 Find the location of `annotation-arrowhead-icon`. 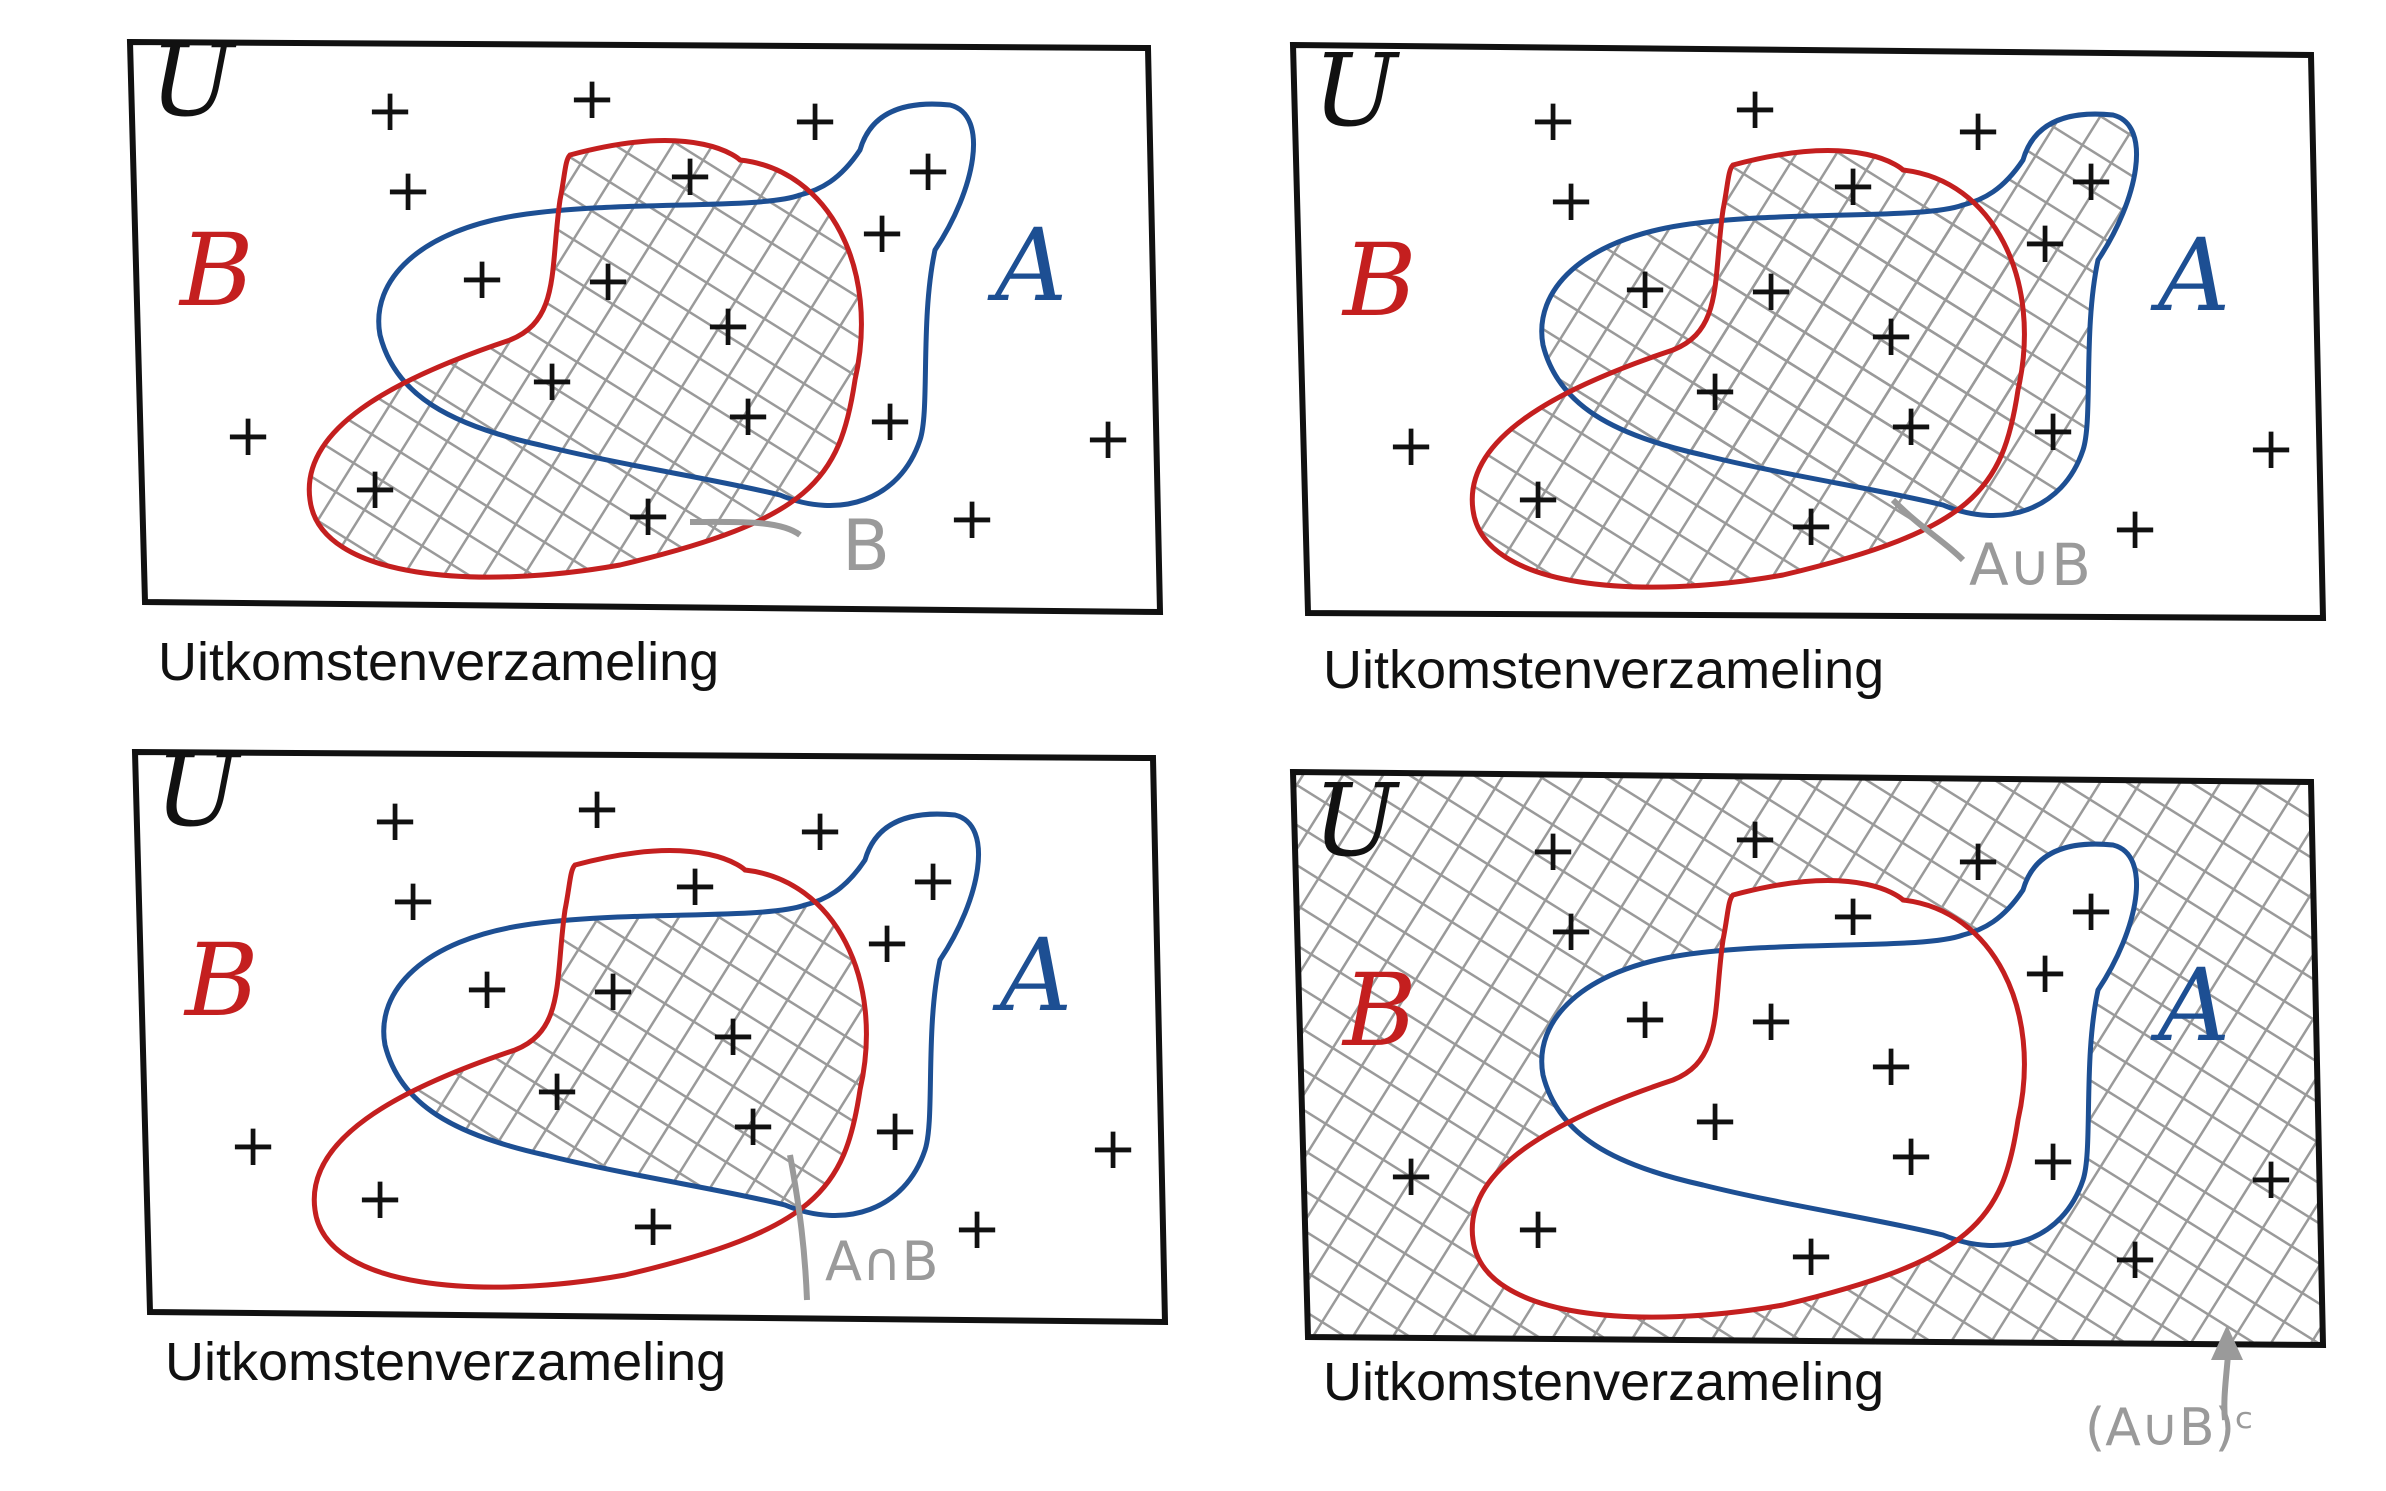

annotation-arrowhead-icon is located at coordinates (2227, 1342).